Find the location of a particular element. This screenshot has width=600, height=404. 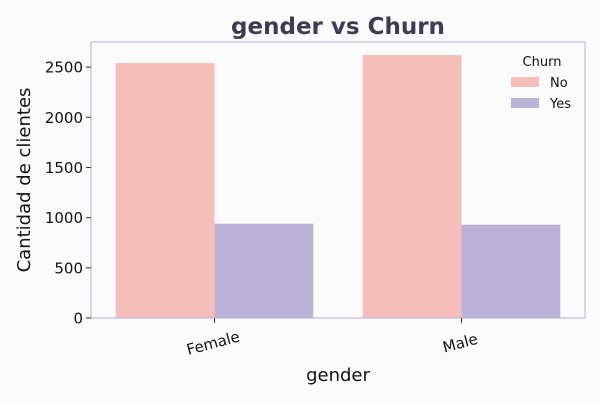

y-axis-label: Cantidad de clientes is located at coordinates (24, 180).